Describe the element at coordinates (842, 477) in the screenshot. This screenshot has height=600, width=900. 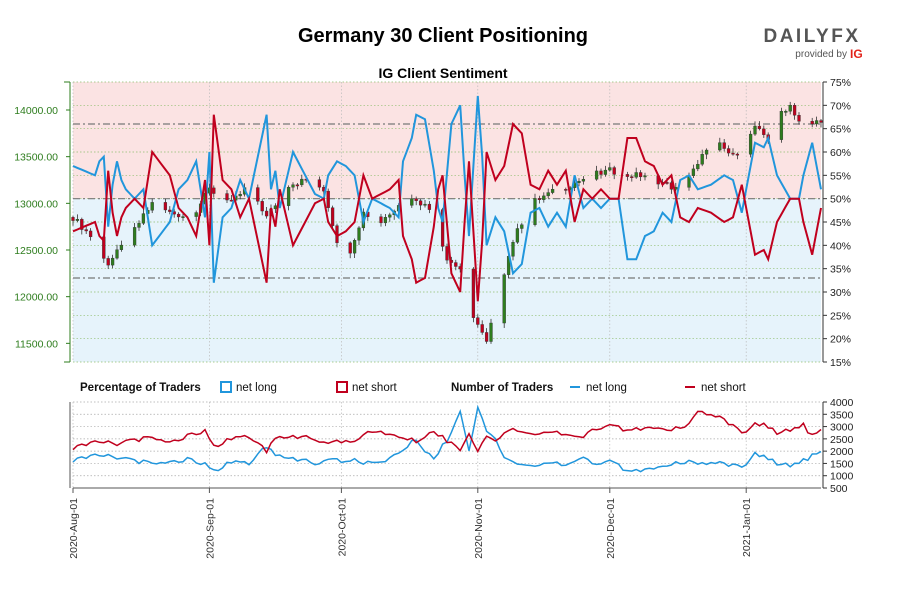
I see `traders-tick-label: 1000` at that location.